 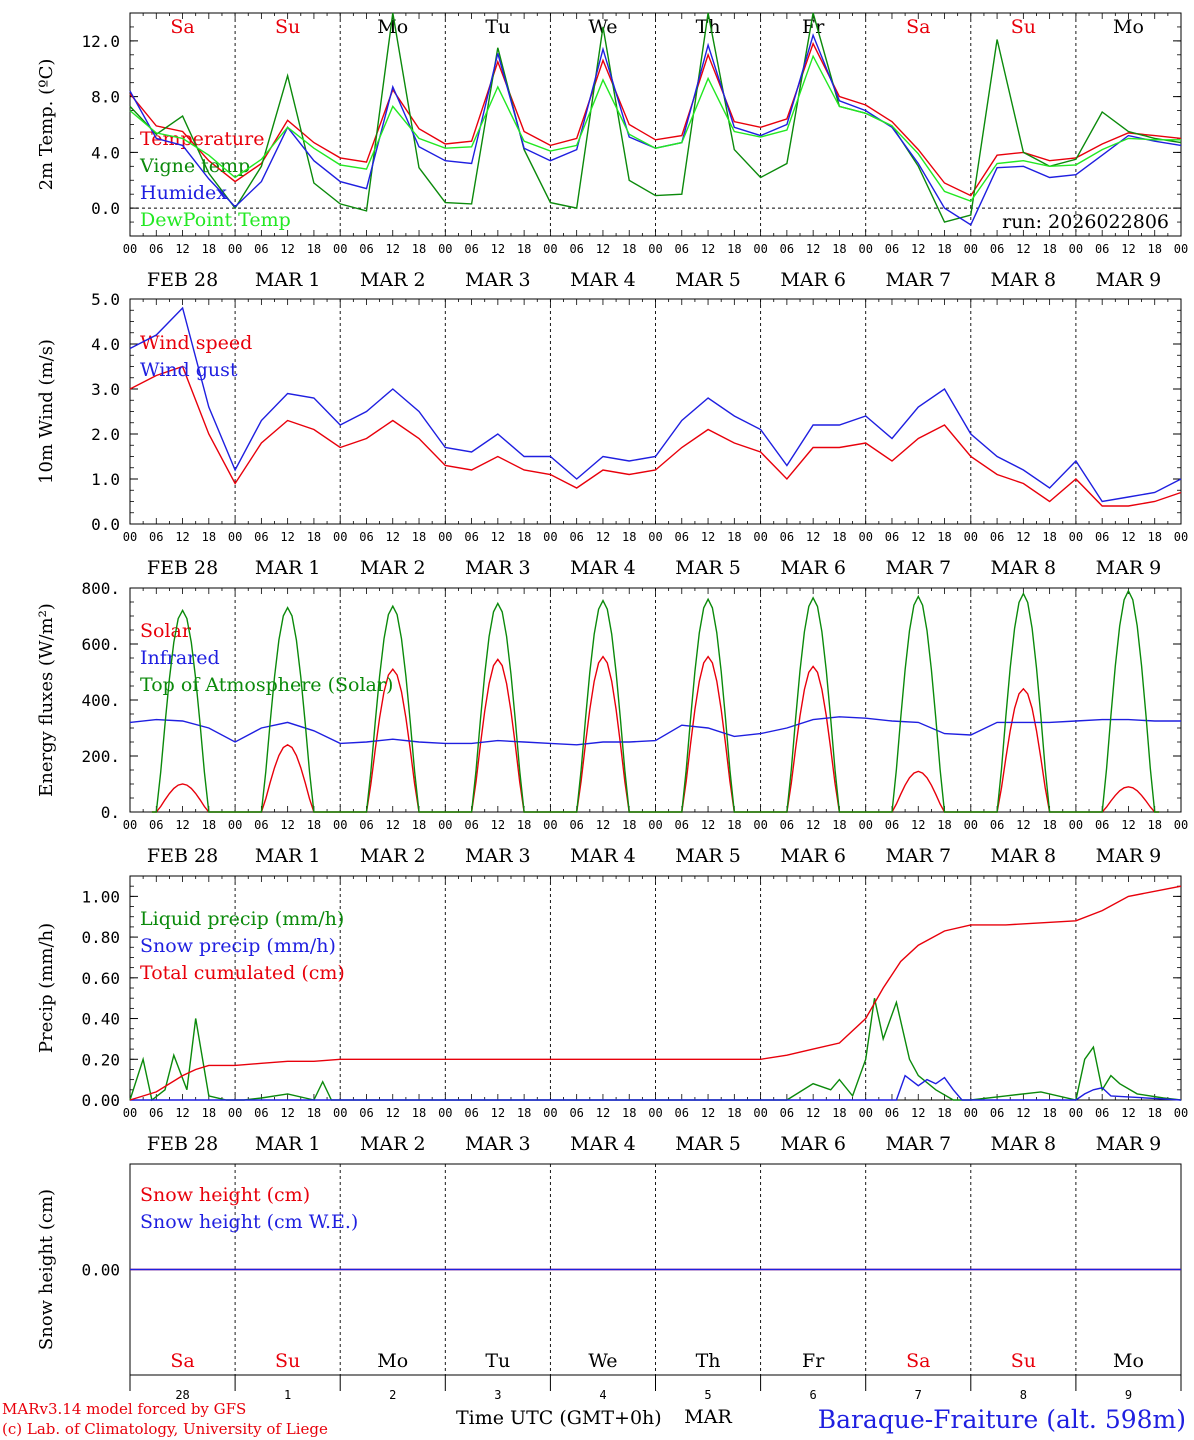 I want to click on legend-wind-speed: Wind speed, so click(x=196, y=343).